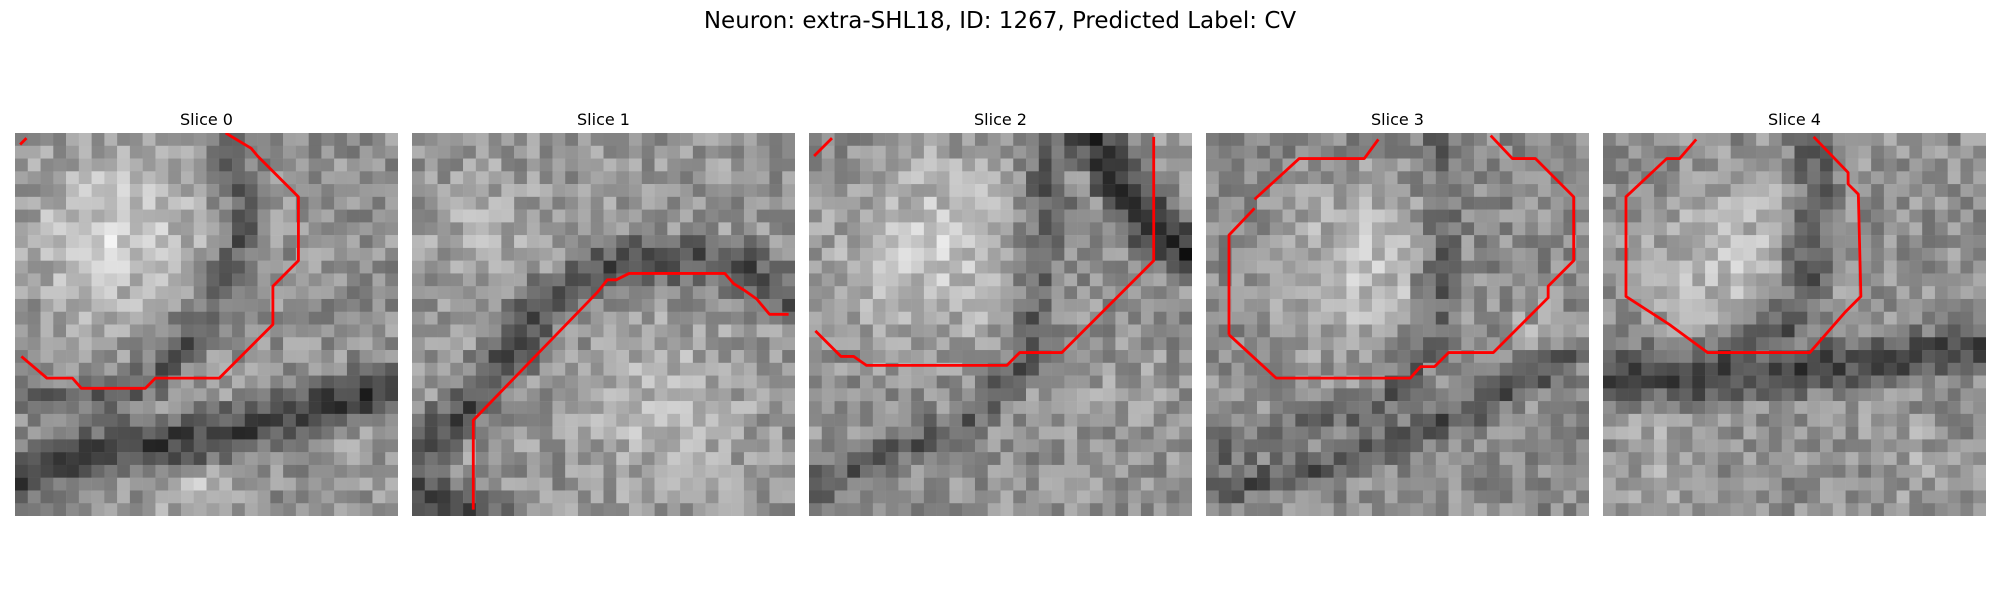  I want to click on slice-panel-3: Slice 3, so click(1397, 312).